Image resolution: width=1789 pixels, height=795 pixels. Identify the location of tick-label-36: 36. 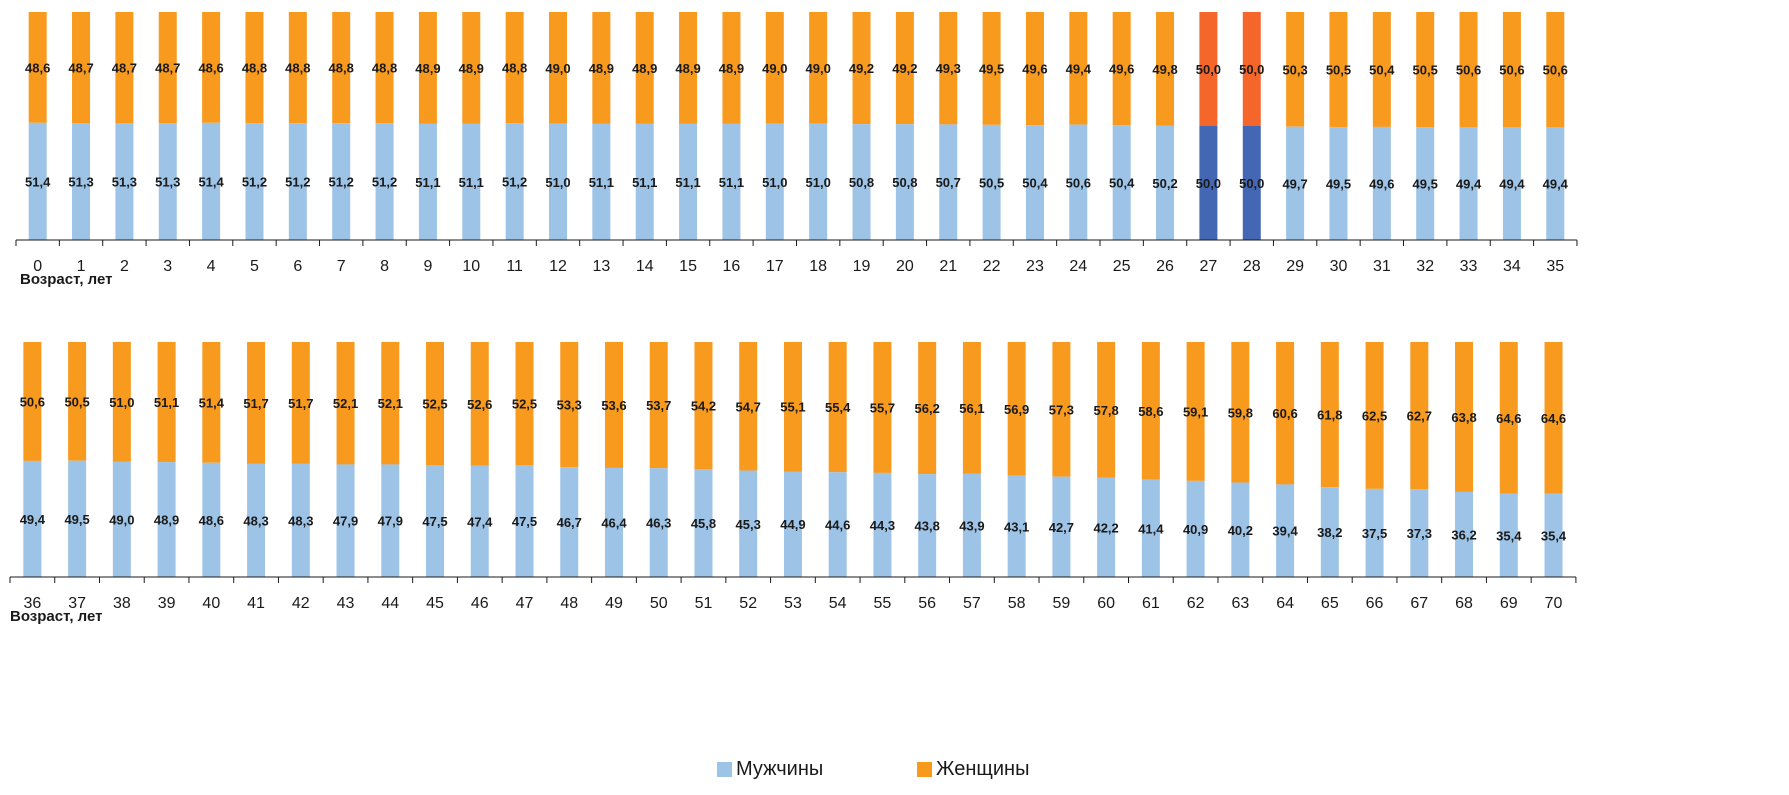
(32, 603).